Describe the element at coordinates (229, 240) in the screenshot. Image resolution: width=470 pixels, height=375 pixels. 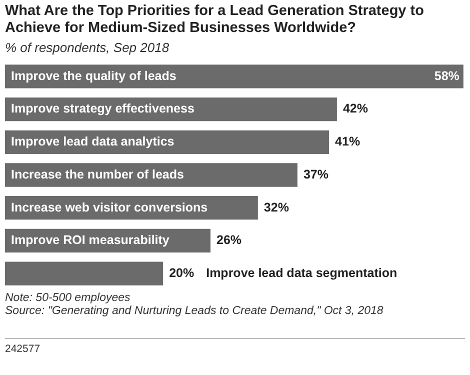
I see `data-label: 26%` at that location.